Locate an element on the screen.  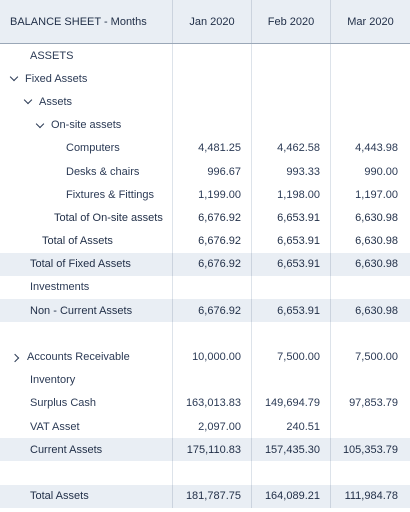
row-label: Surplus Cash is located at coordinates (63, 403).